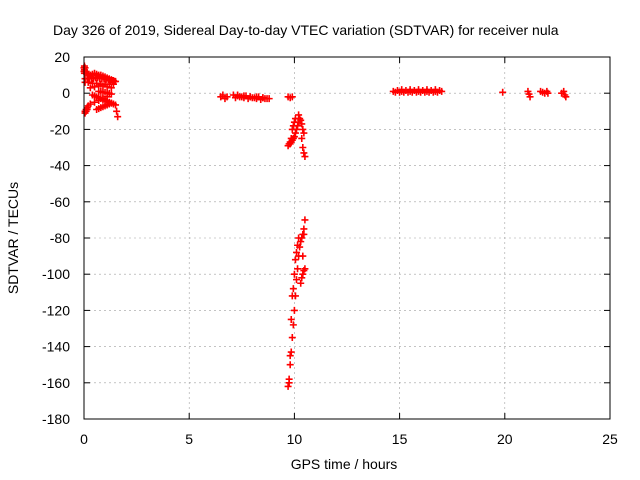 The width and height of the screenshot is (640, 480). Describe the element at coordinates (62, 57) in the screenshot. I see `y-tick-label: 20` at that location.